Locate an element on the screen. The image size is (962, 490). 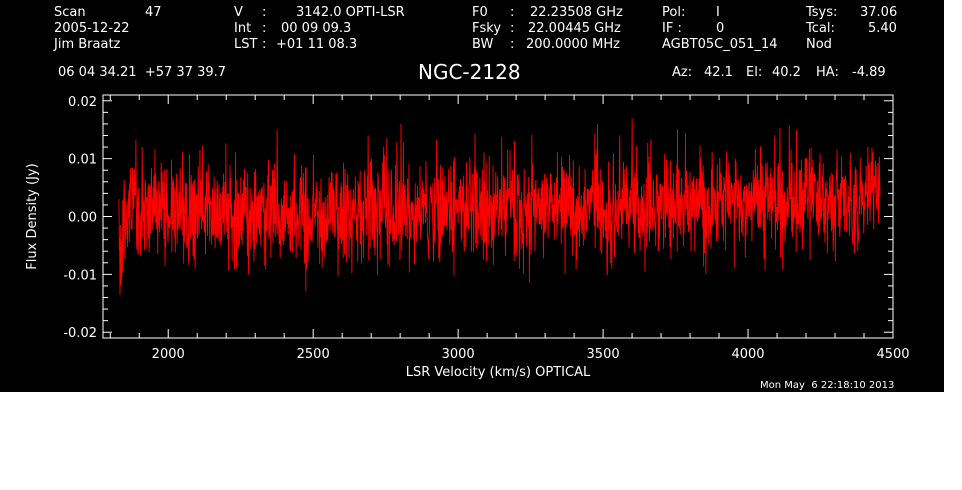
tsys-value: 37.06 is located at coordinates (879, 12).